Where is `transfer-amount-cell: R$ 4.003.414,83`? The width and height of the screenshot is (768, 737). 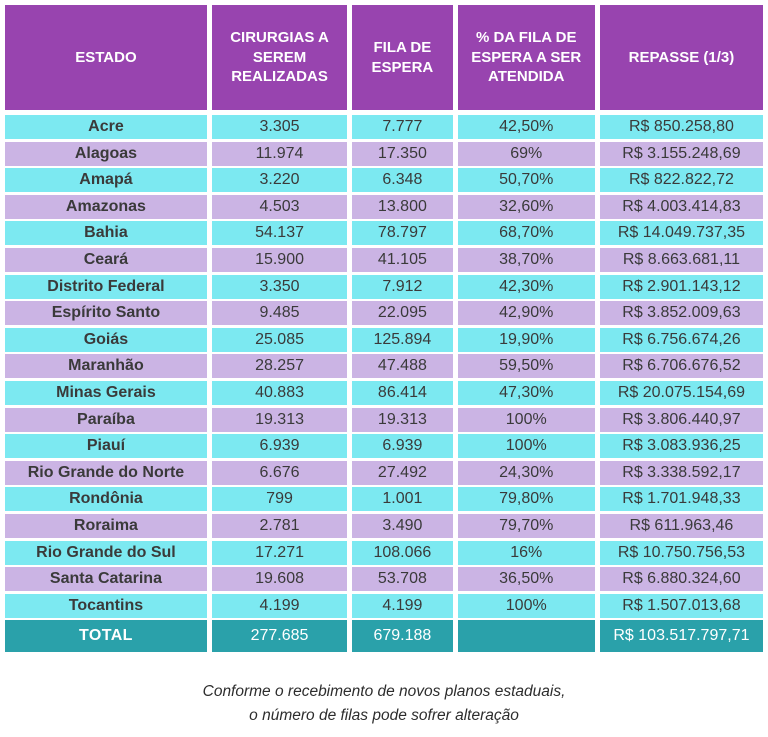 transfer-amount-cell: R$ 4.003.414,83 is located at coordinates (681, 206).